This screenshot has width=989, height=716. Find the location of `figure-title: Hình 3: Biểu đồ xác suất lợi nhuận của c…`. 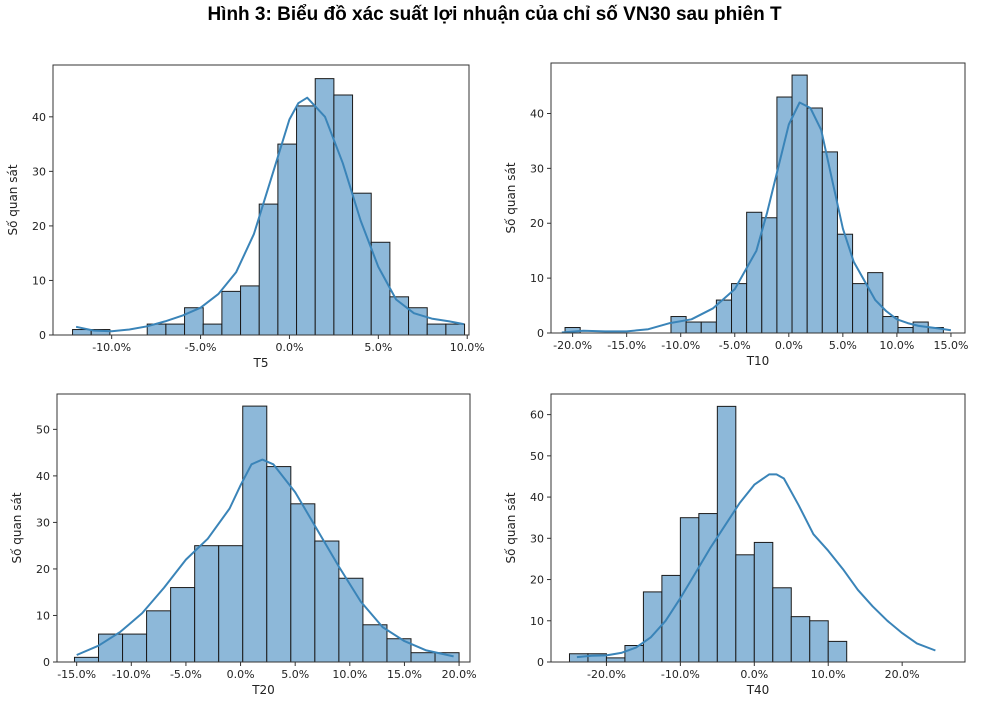

figure-title: Hình 3: Biểu đồ xác suất lợi nhuận của c… is located at coordinates (494, 14).